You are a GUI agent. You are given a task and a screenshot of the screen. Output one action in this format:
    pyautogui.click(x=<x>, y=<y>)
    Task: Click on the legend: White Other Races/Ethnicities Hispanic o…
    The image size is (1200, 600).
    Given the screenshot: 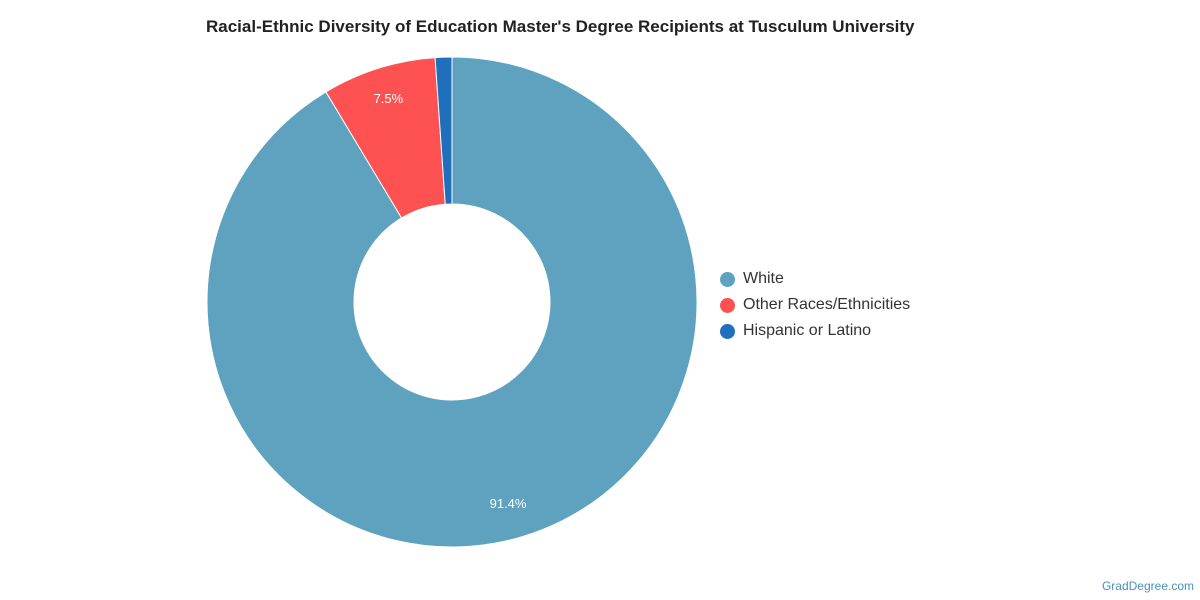 What is the action you would take?
    pyautogui.click(x=815, y=305)
    